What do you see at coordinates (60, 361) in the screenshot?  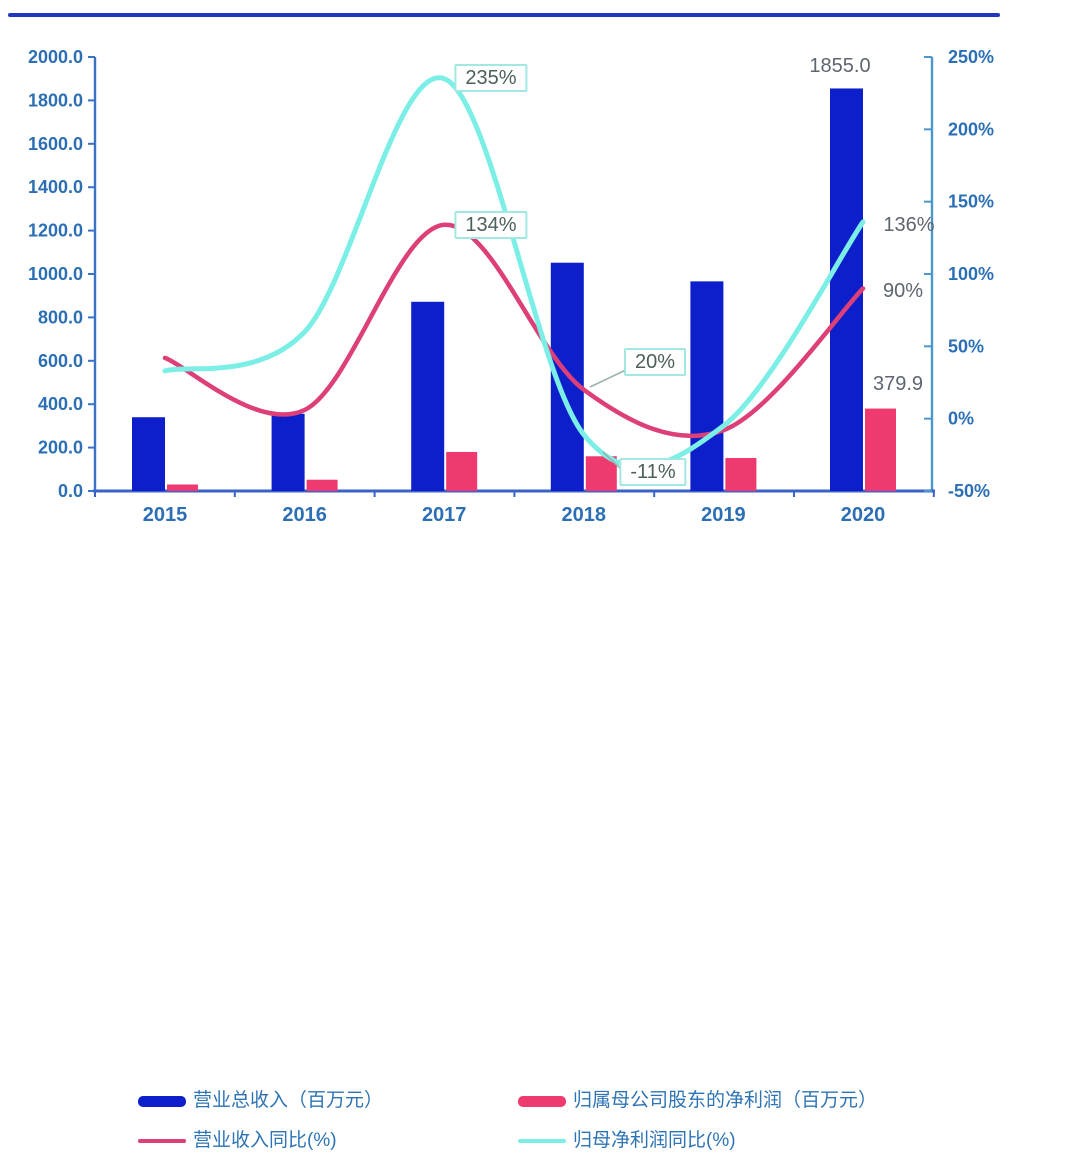 I see `left-axis-label-600.0: 600.0` at bounding box center [60, 361].